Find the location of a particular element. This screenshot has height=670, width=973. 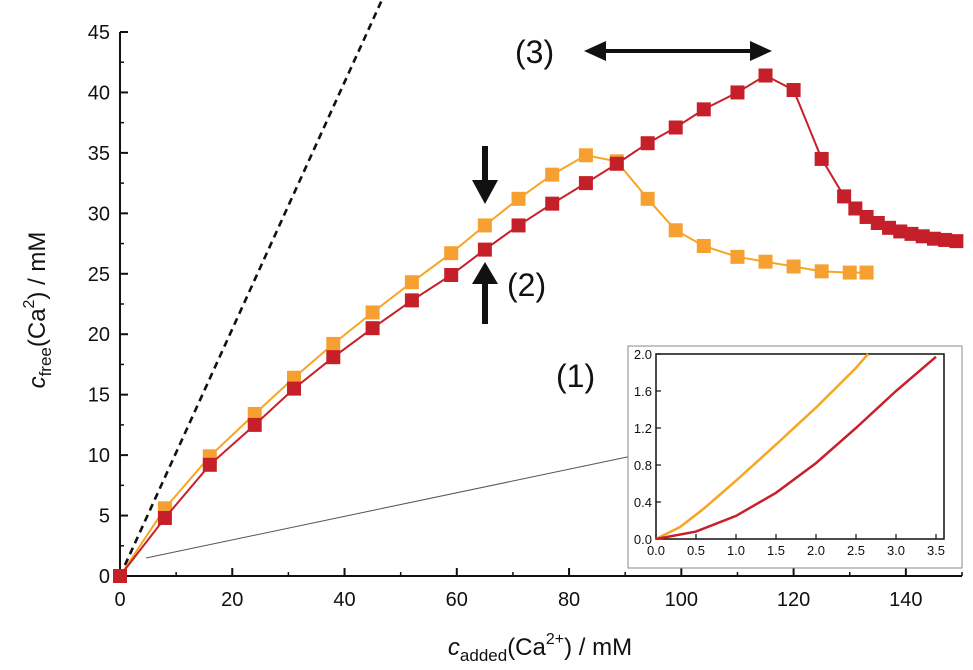

annotation-label-3: (3) is located at coordinates (534, 52).